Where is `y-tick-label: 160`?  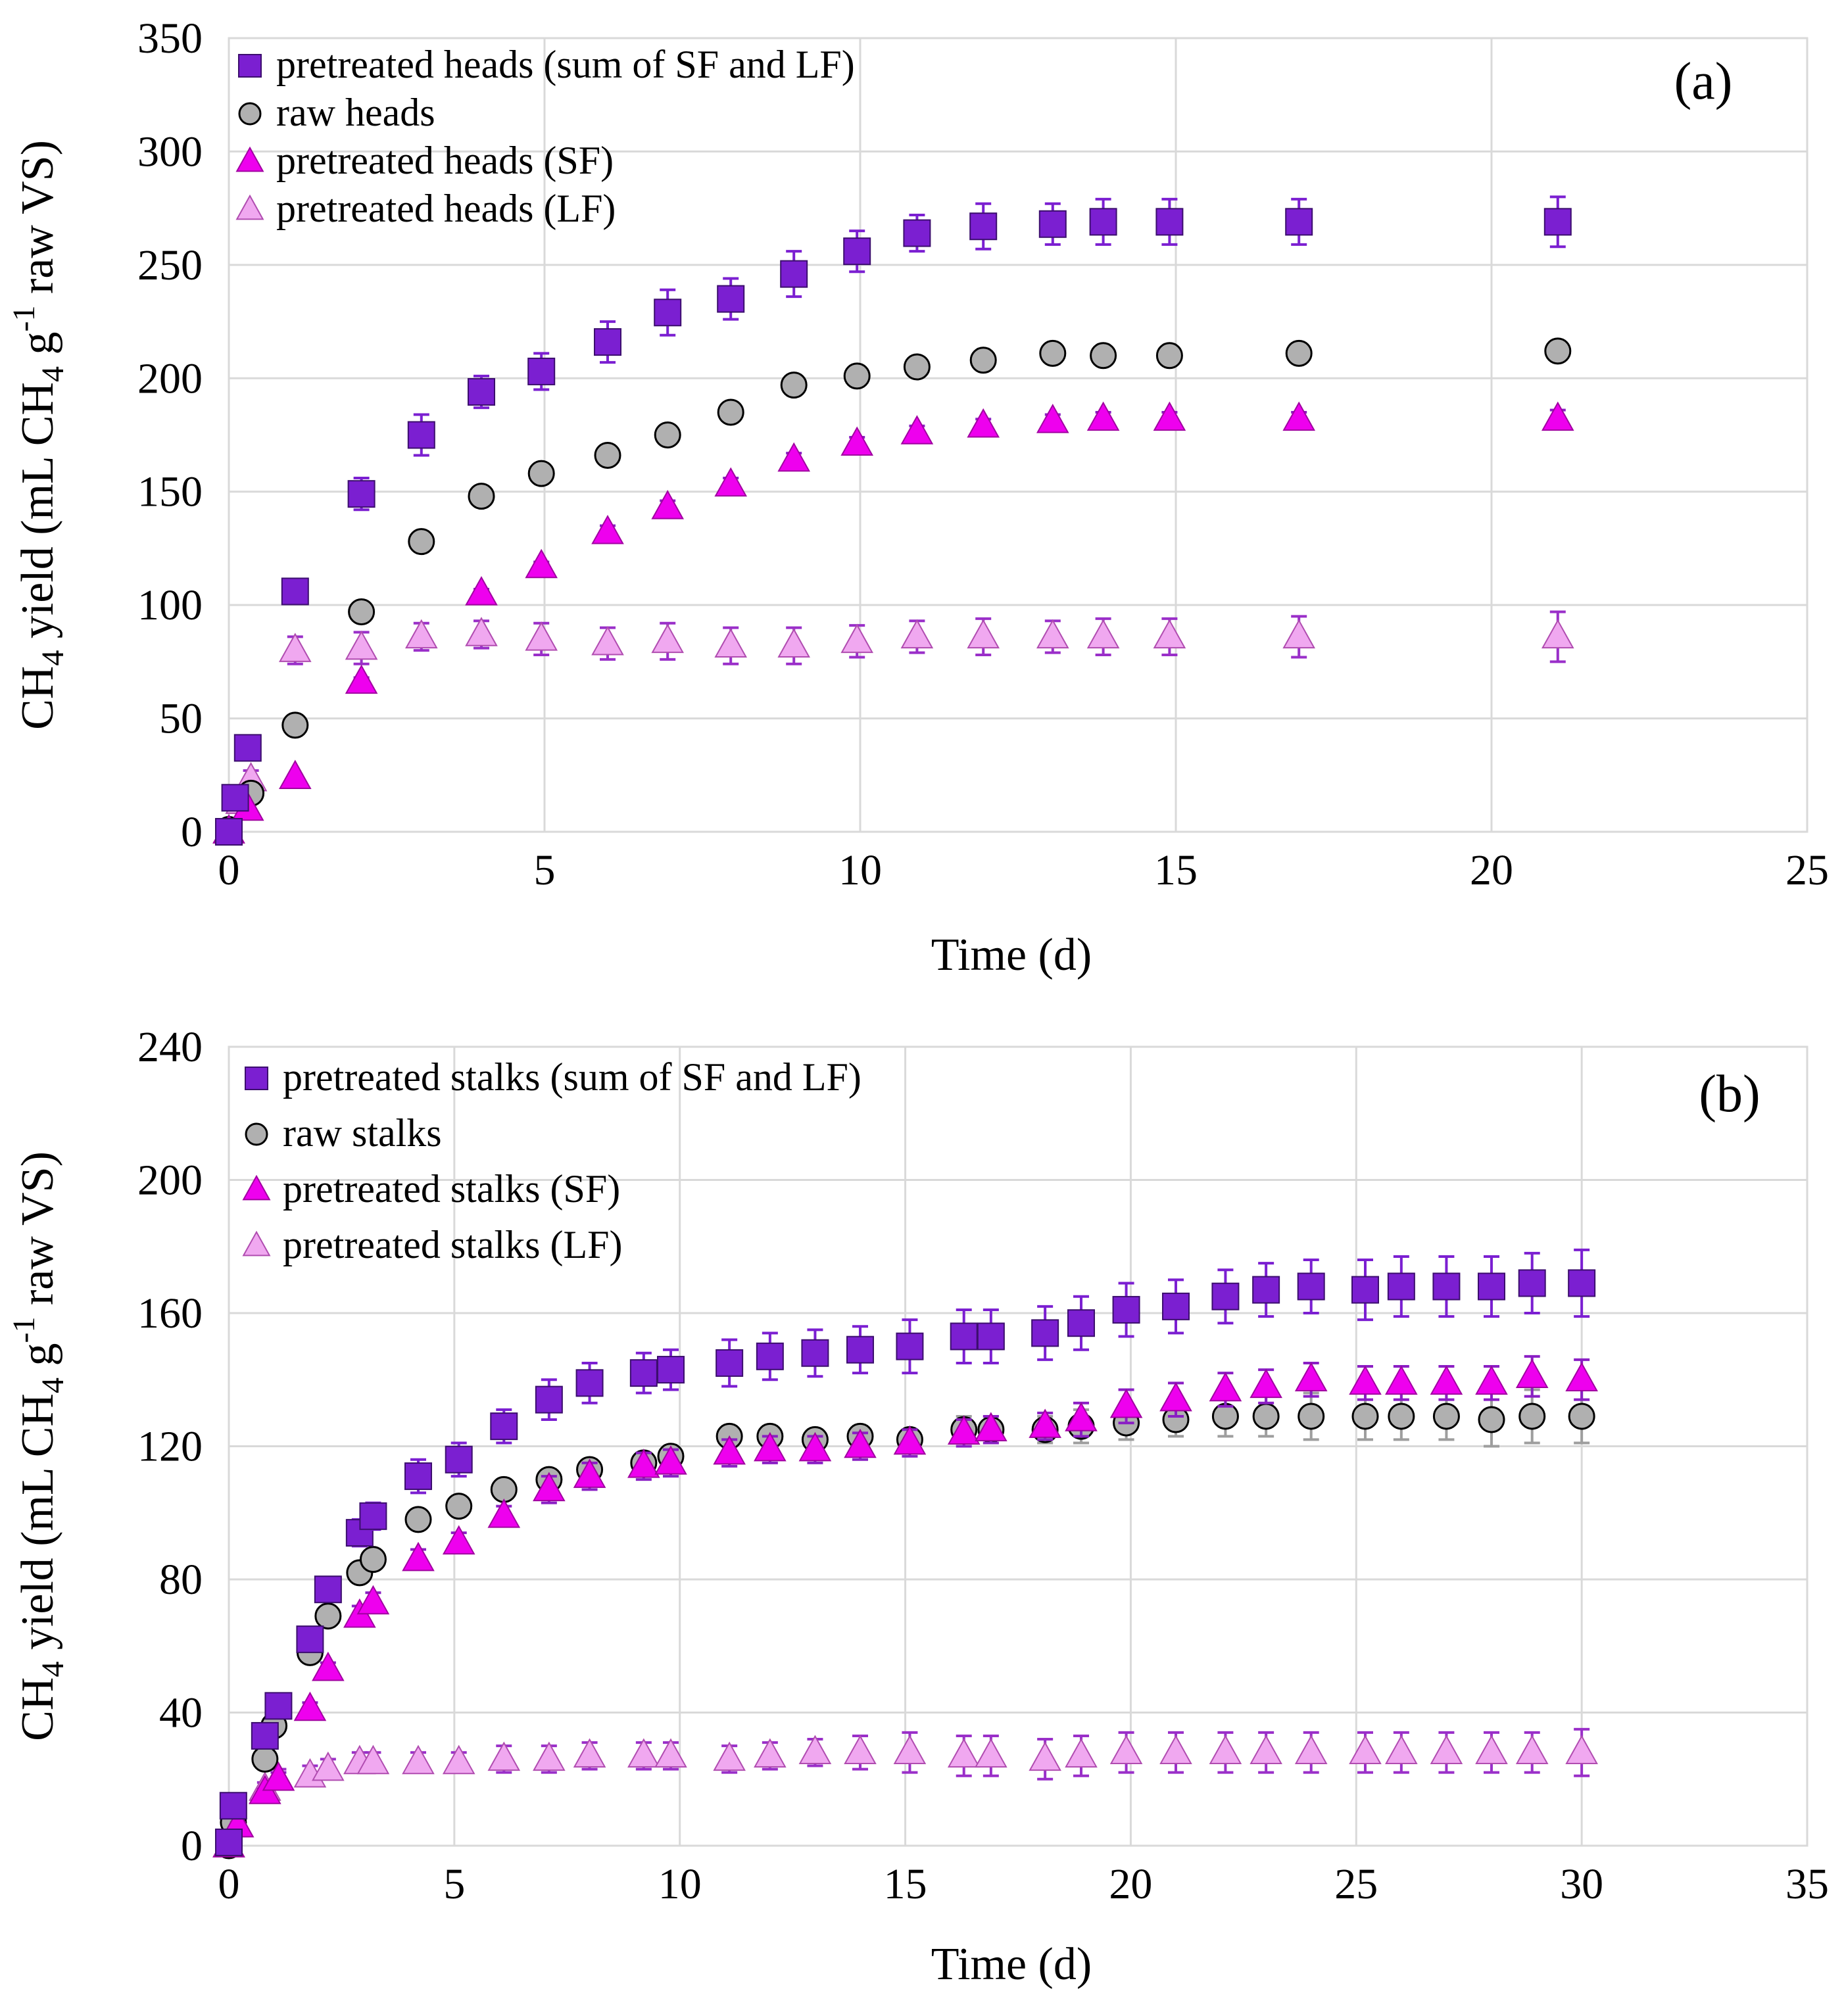
y-tick-label: 160 is located at coordinates (170, 1313).